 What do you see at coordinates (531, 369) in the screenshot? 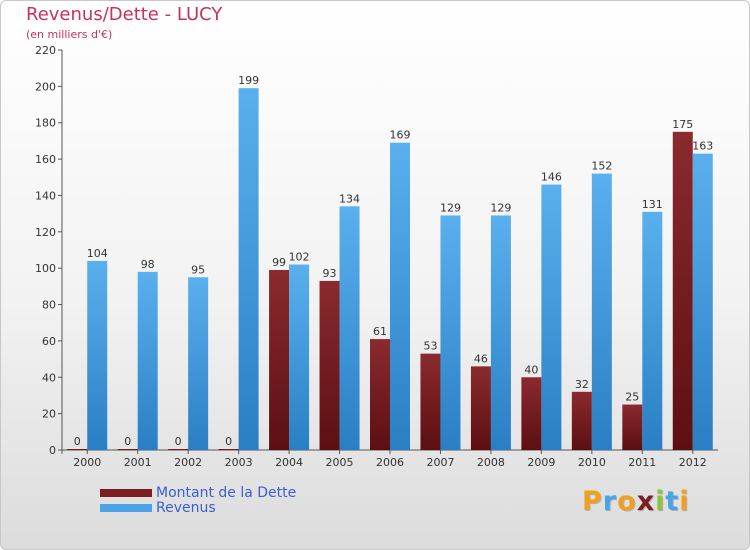
I see `data-label-debt: 40` at bounding box center [531, 369].